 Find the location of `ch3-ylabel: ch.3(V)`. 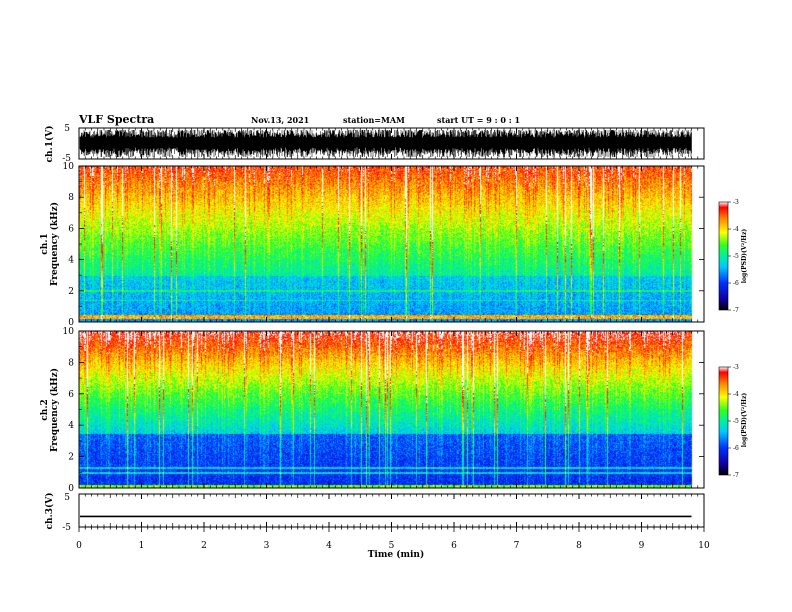

ch3-ylabel: ch.3(V) is located at coordinates (49, 511).